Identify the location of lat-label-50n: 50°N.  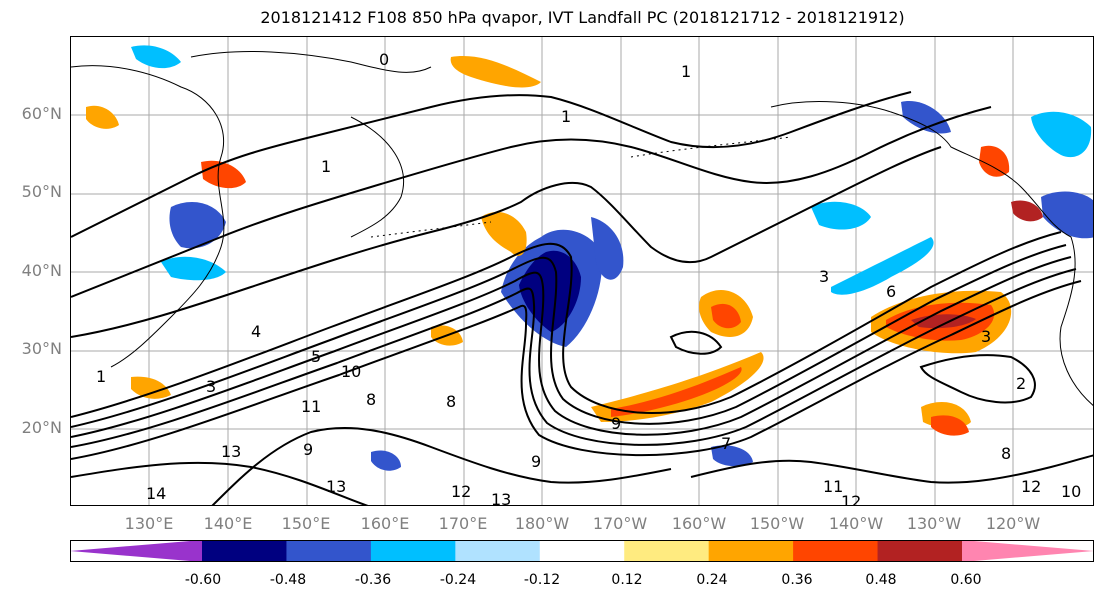
(41, 191).